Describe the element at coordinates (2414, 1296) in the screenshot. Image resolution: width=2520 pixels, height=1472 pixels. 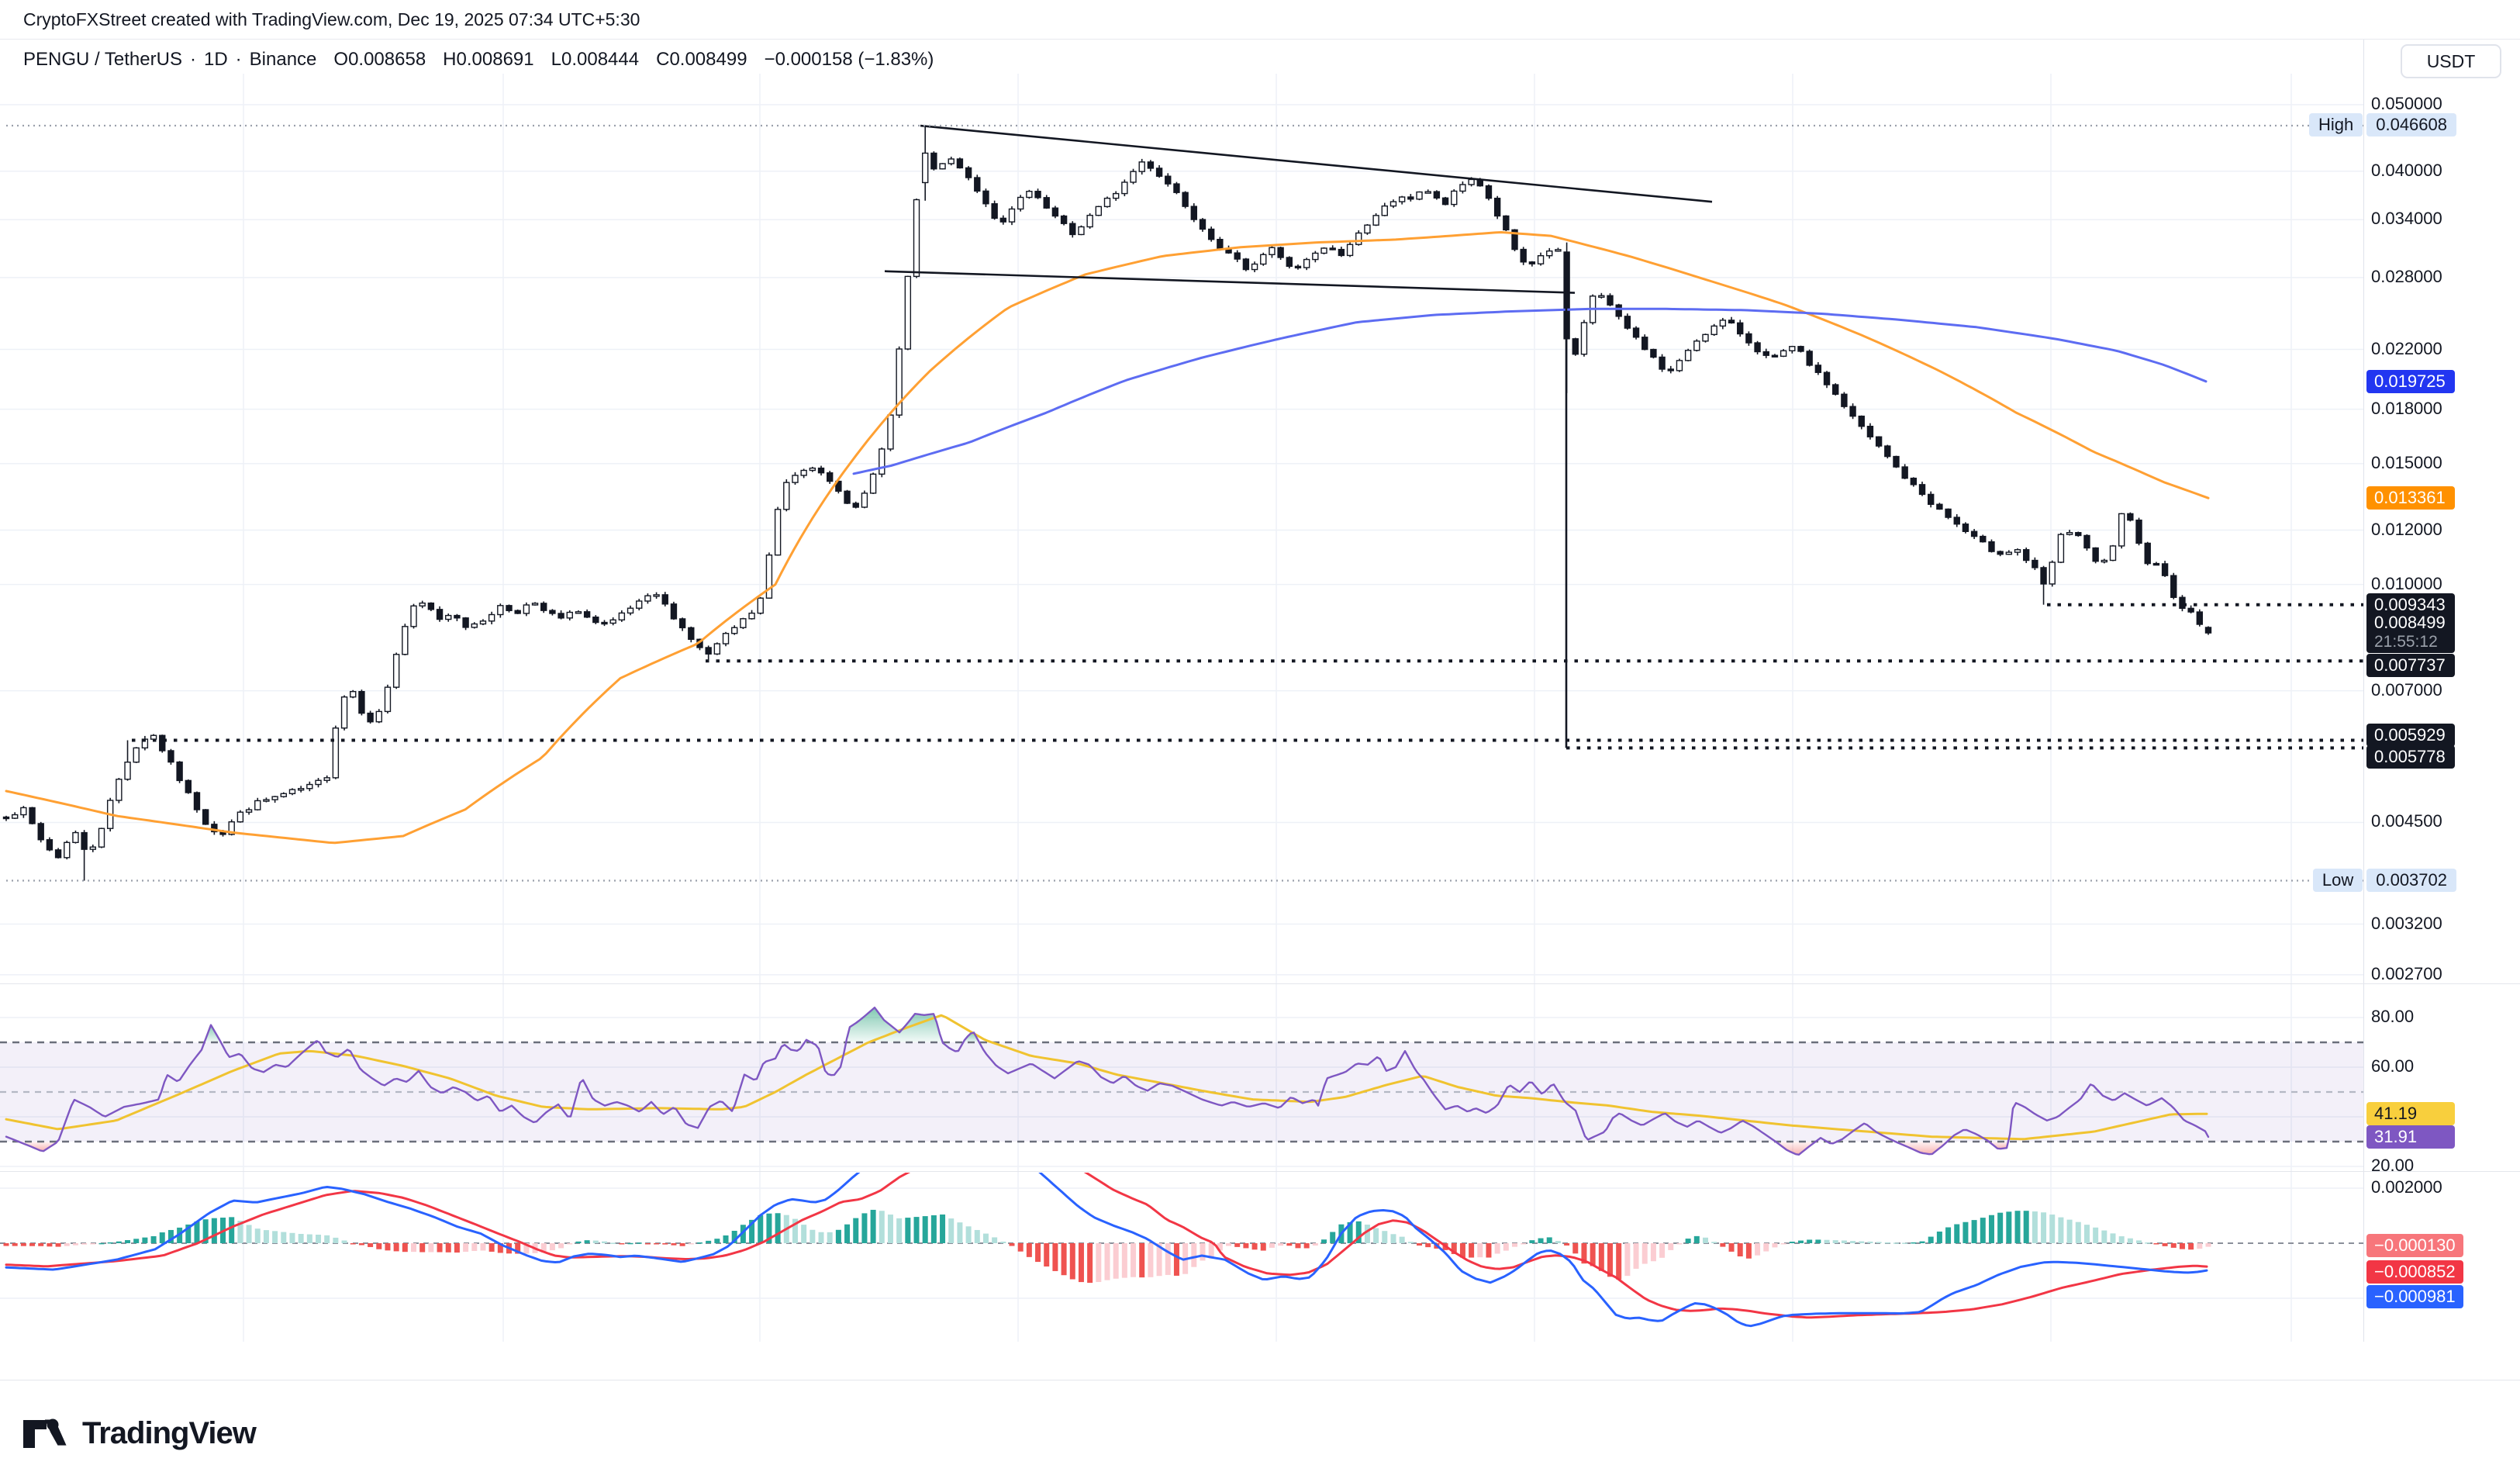
I see `macd-line-value-chip: −0.000981` at that location.